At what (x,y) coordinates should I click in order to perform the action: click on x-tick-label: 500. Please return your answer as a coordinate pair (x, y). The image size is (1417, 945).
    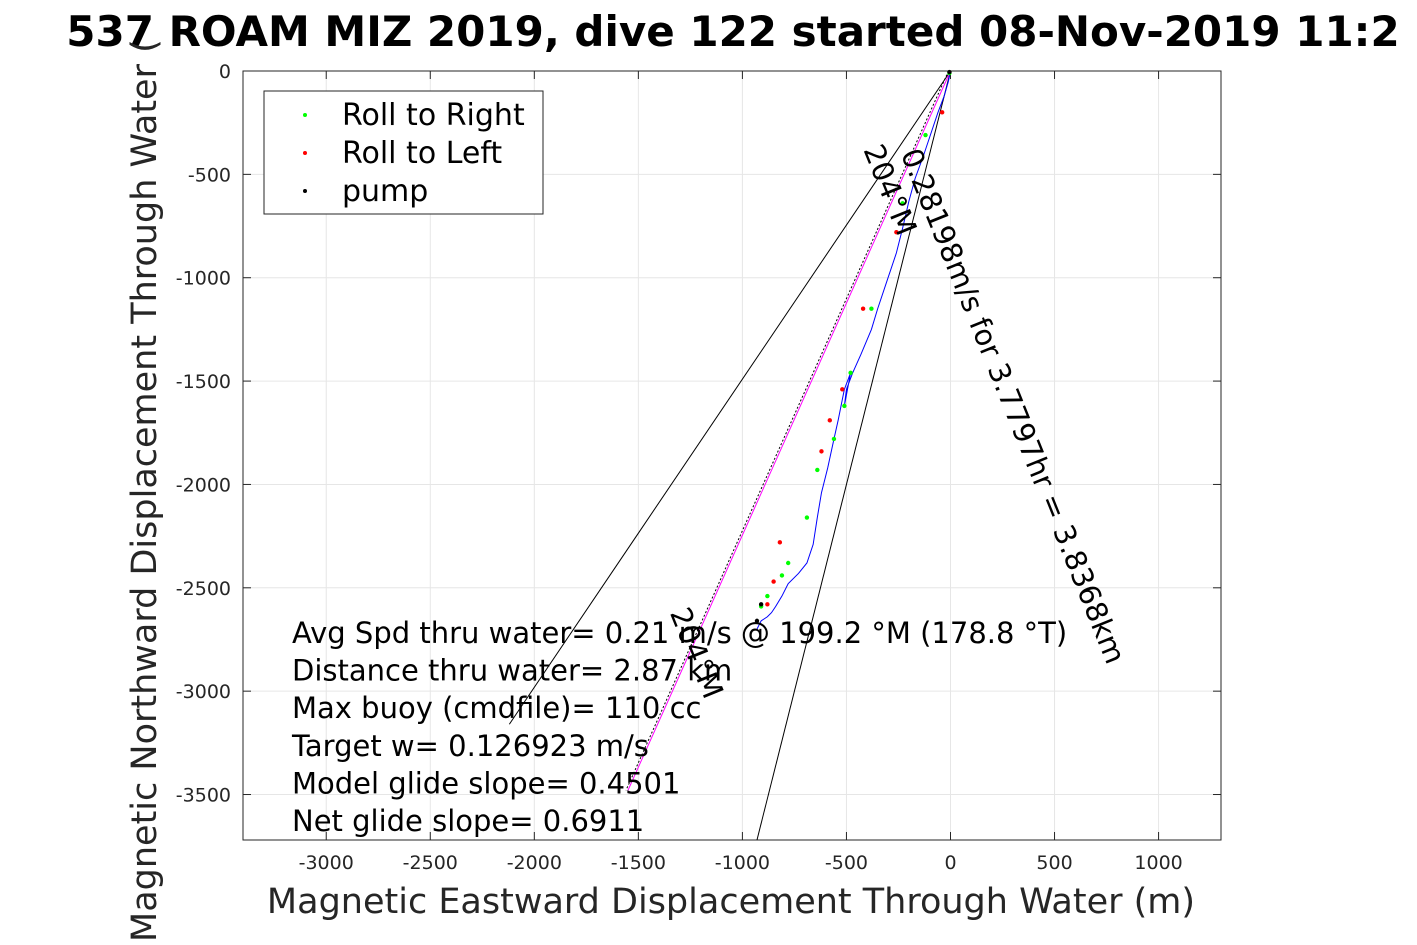
    Looking at the image, I should click on (1054, 863).